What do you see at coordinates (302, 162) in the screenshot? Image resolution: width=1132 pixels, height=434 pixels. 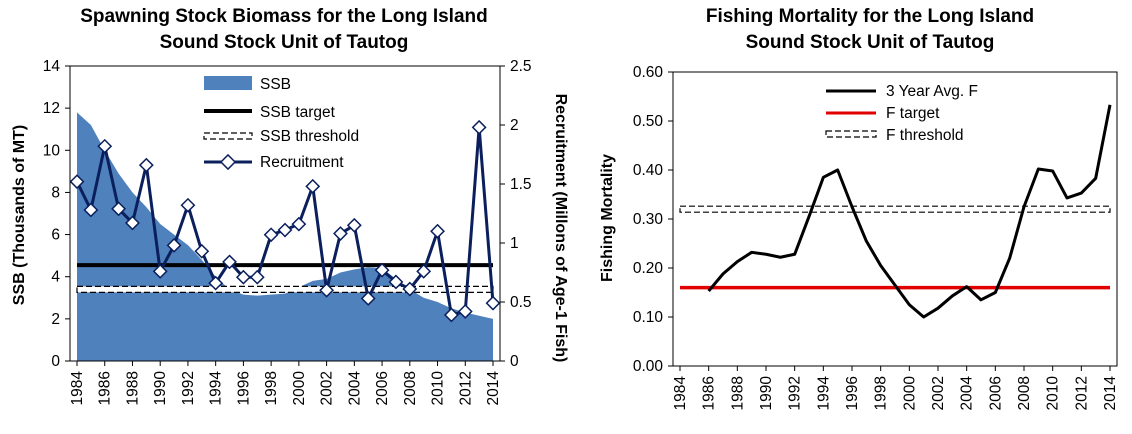 I see `legend-recruitment-label: Recruitment` at bounding box center [302, 162].